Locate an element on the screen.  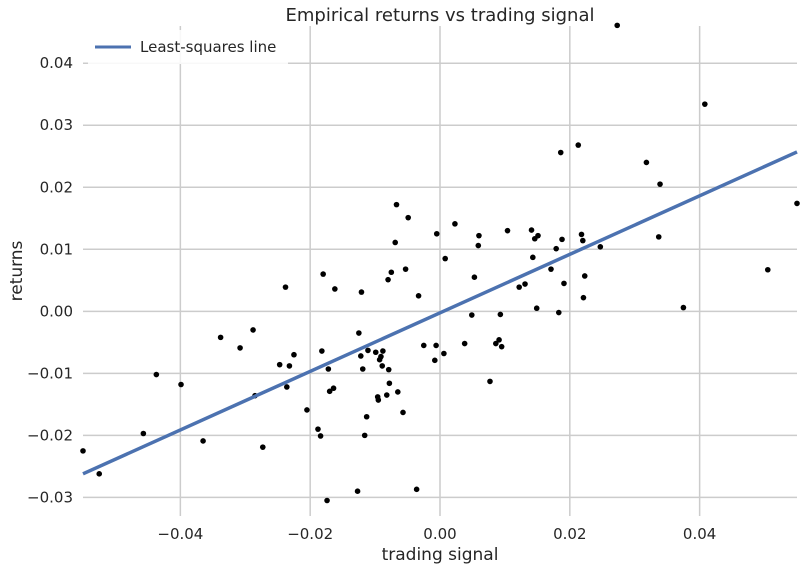
x-tick-label: −0.04 is located at coordinates (180, 534).